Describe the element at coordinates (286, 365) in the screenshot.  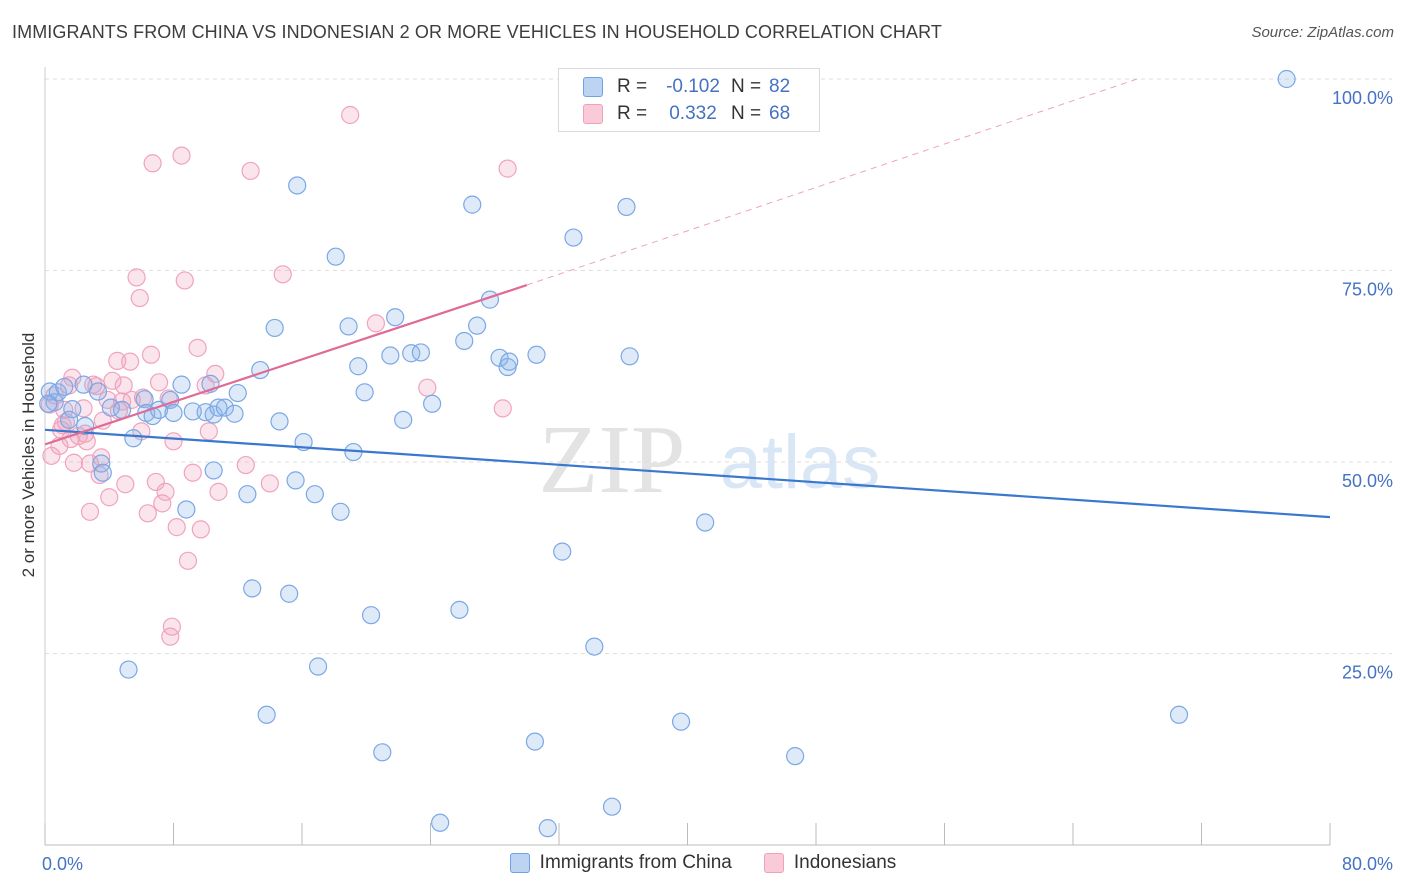
I see `indonesians-trend-line` at that location.